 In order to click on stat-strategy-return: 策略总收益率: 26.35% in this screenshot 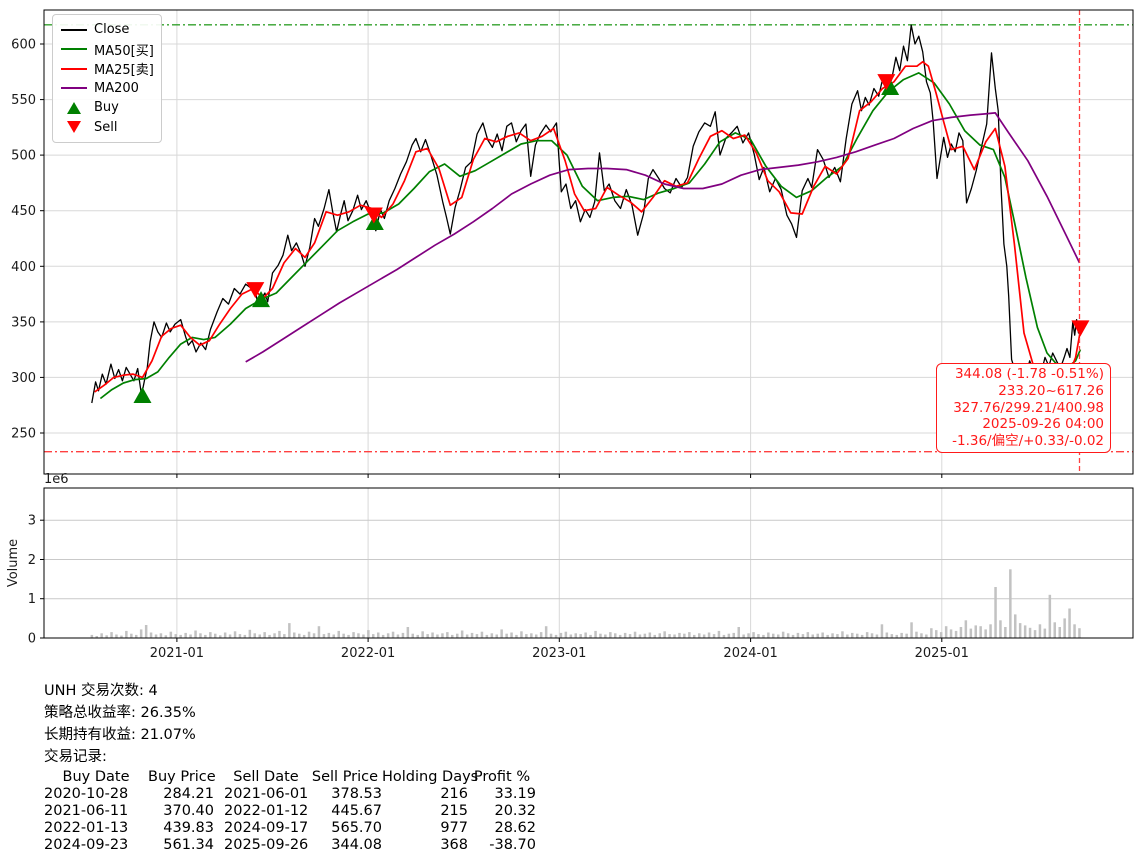, I will do `click(120, 713)`.